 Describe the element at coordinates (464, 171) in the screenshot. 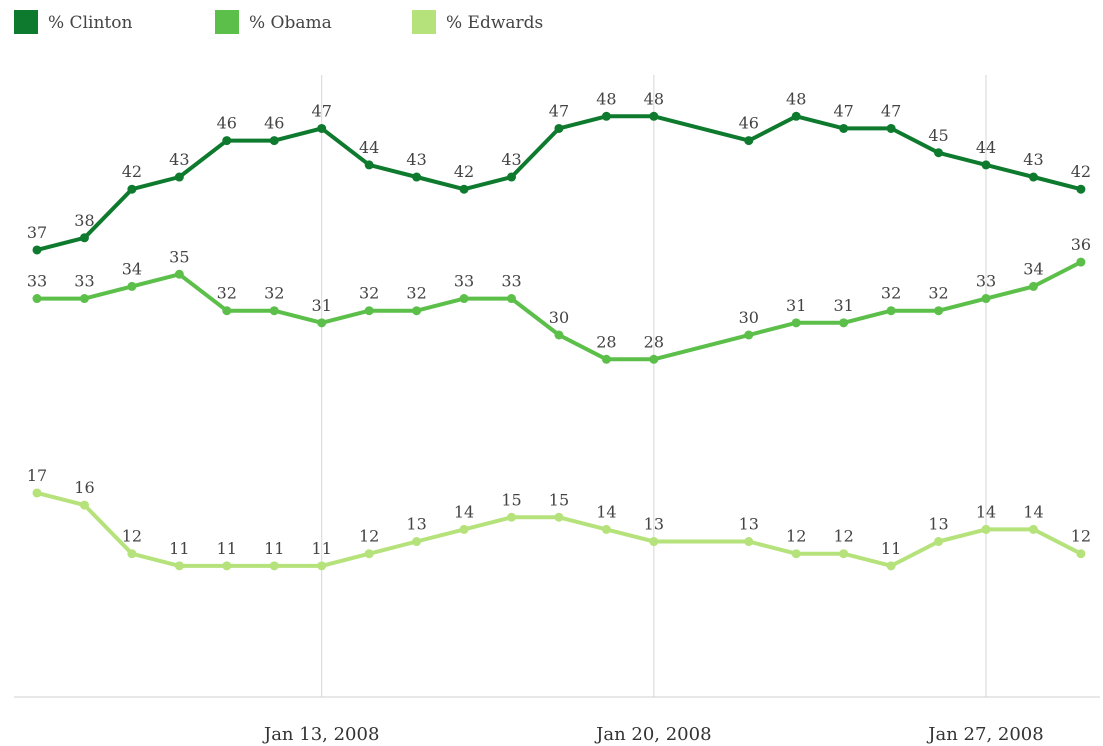

I see `data-label: 42` at that location.